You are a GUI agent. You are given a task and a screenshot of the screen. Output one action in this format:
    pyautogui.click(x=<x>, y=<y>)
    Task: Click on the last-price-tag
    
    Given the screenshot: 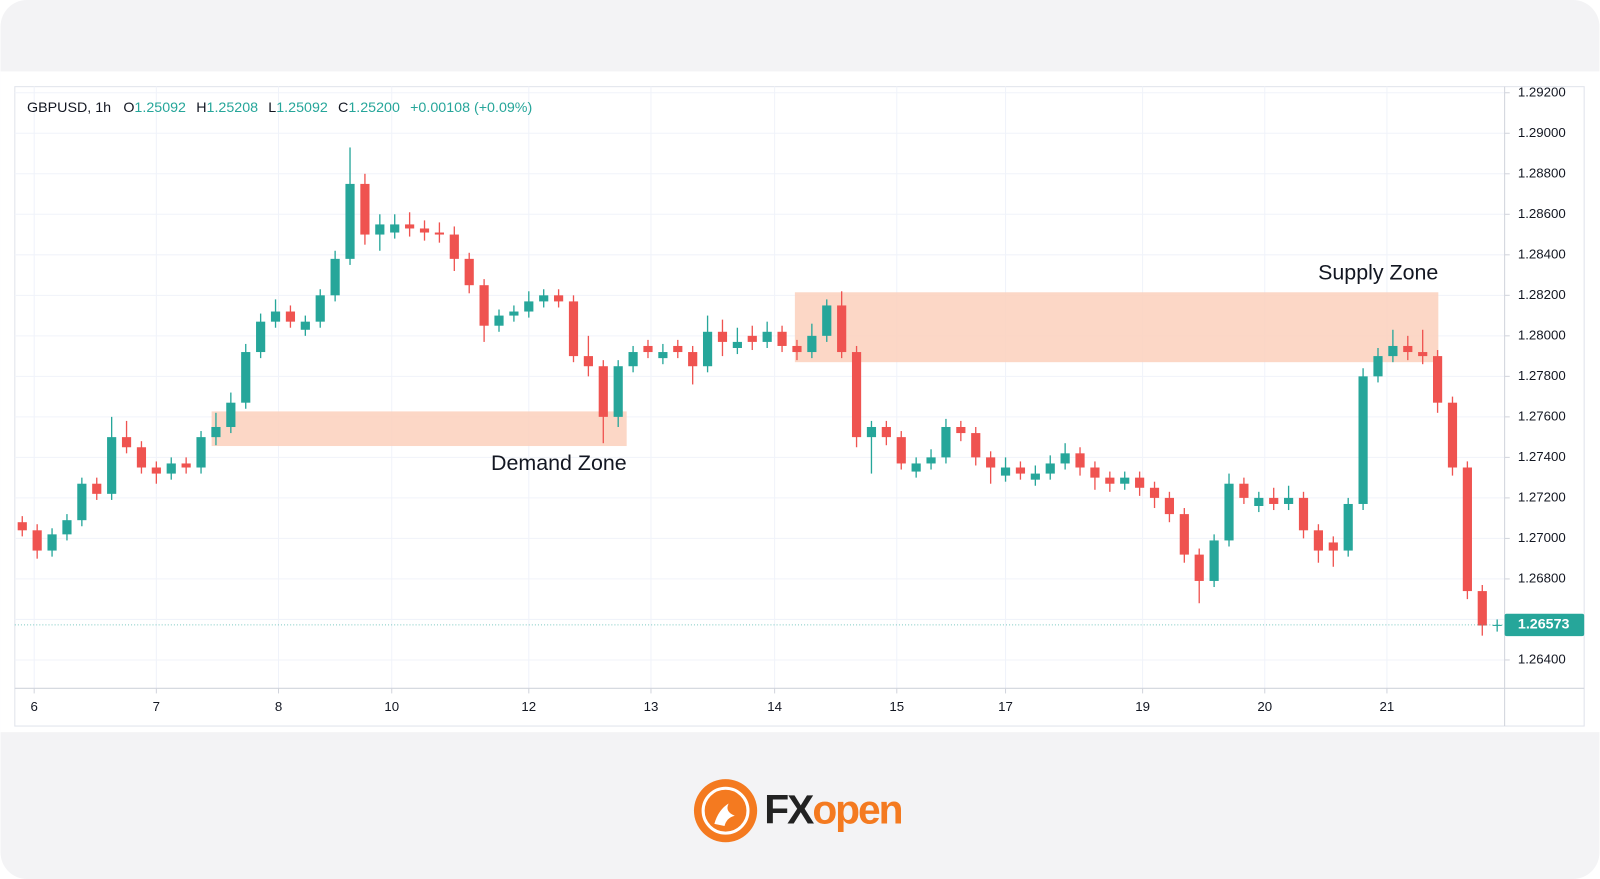 What is the action you would take?
    pyautogui.click(x=1544, y=625)
    